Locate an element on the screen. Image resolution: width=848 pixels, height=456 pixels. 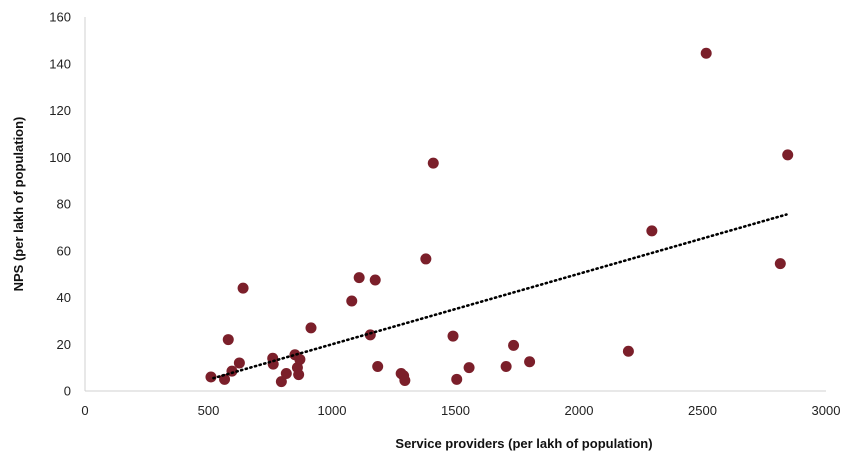
x-tick-label: 2000 is located at coordinates (579, 410).